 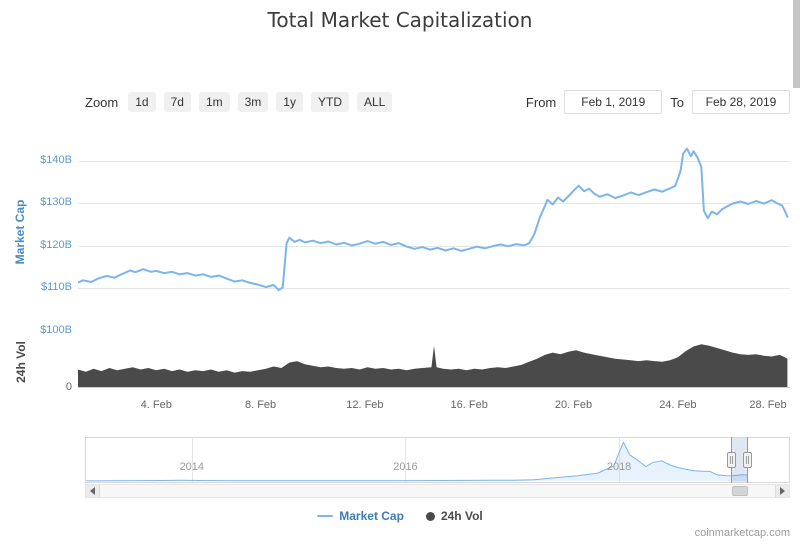 I want to click on volume-area-chart, so click(x=434, y=363).